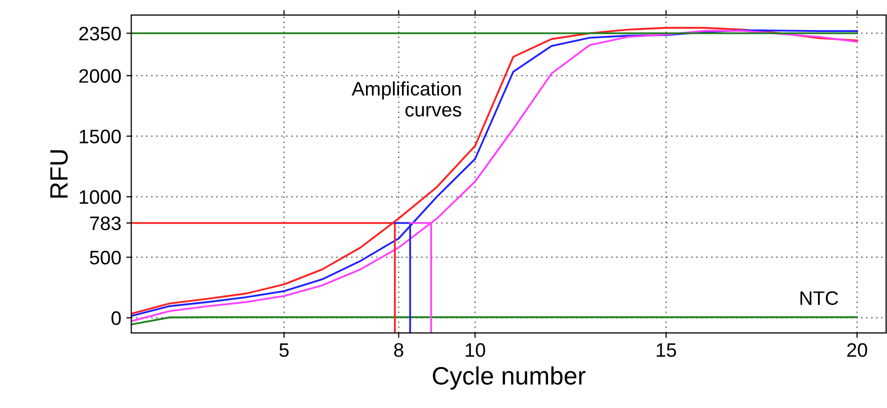 Image resolution: width=887 pixels, height=408 pixels. What do you see at coordinates (100, 197) in the screenshot?
I see `y-tick-label: 1000` at bounding box center [100, 197].